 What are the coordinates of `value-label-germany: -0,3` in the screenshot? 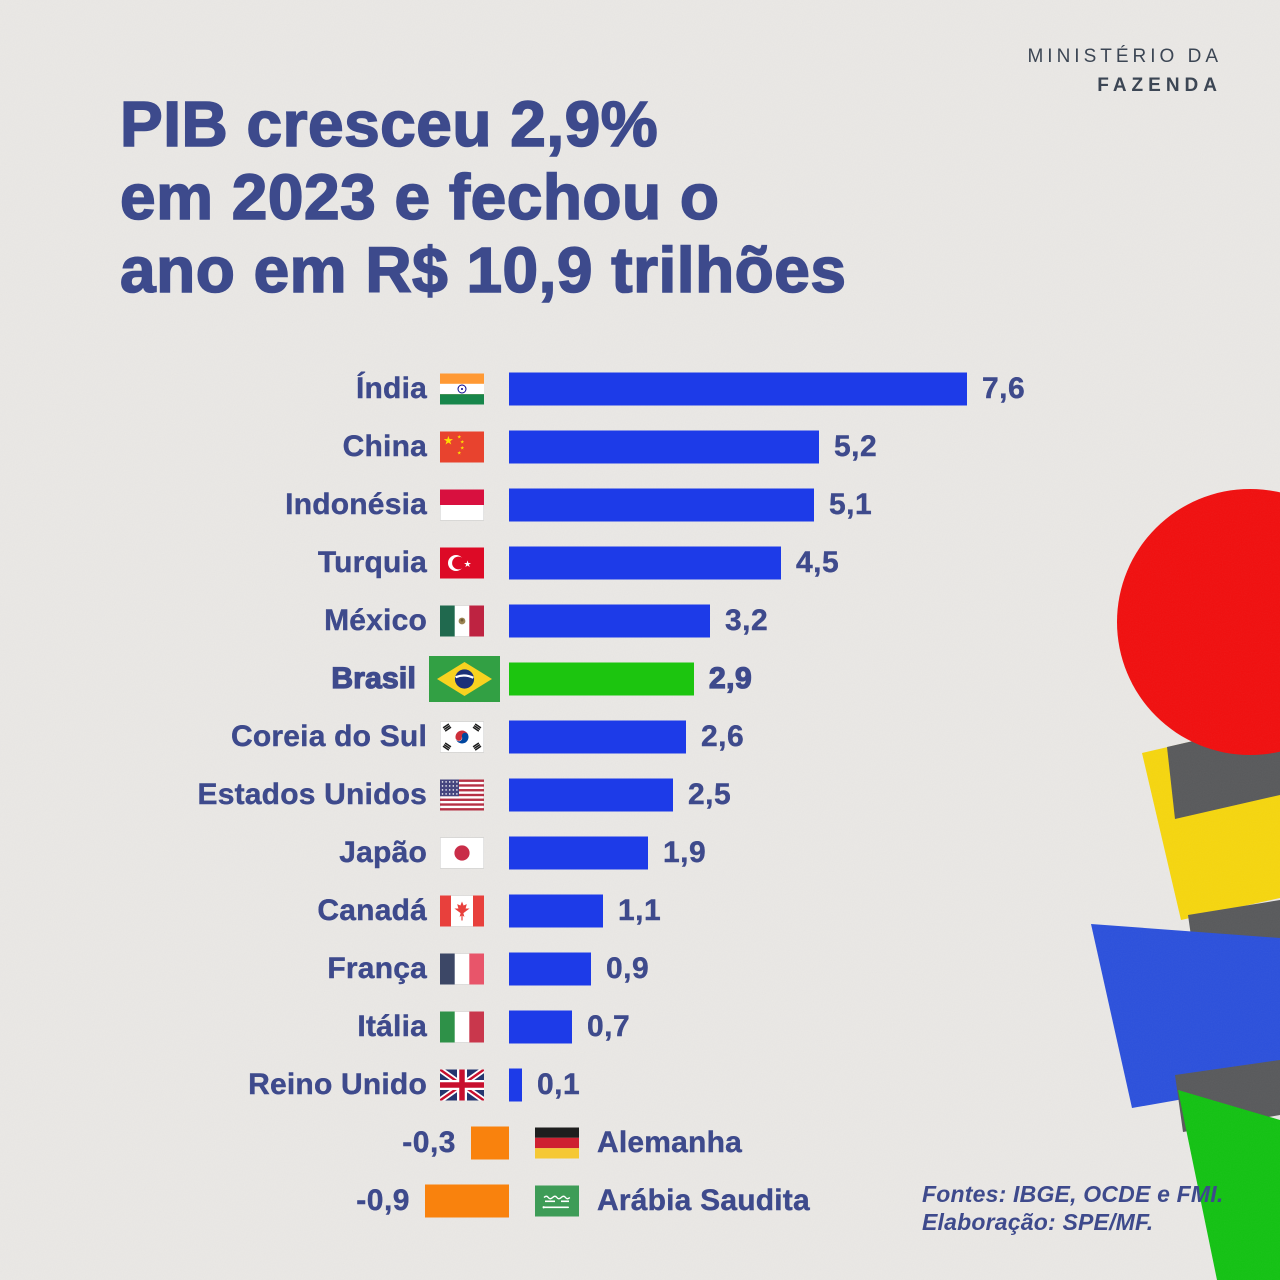 It's located at (429, 1142).